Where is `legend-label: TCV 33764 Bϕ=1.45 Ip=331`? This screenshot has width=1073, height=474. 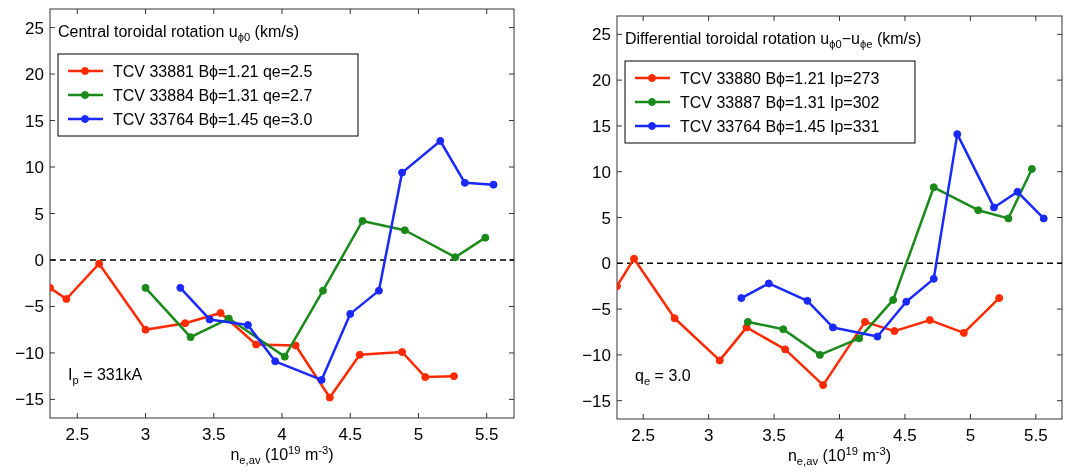
legend-label: TCV 33764 Bϕ=1.45 Ip=331 is located at coordinates (780, 126).